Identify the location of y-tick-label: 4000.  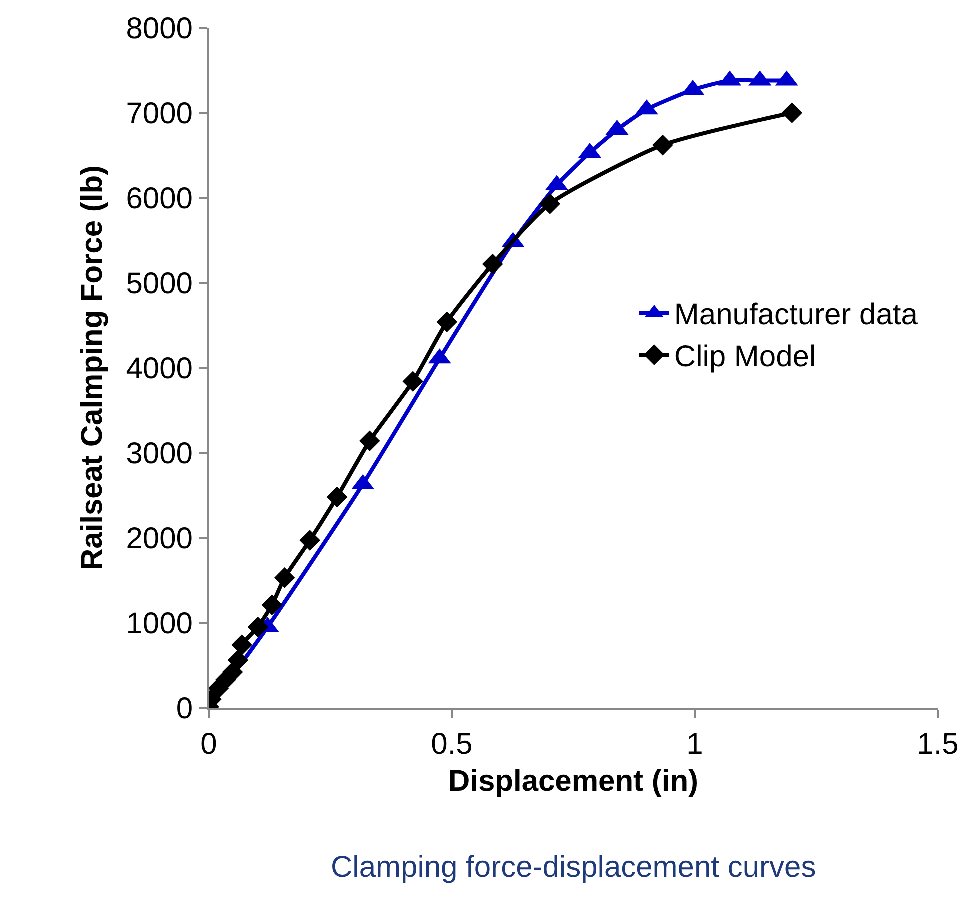
(159, 369).